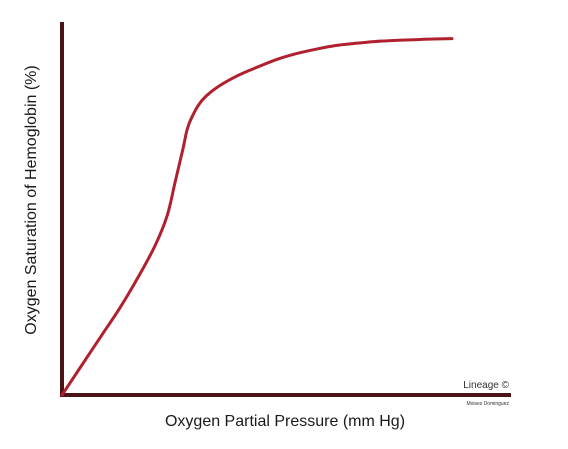  What do you see at coordinates (486, 385) in the screenshot?
I see `credit-text: Lineage ©` at bounding box center [486, 385].